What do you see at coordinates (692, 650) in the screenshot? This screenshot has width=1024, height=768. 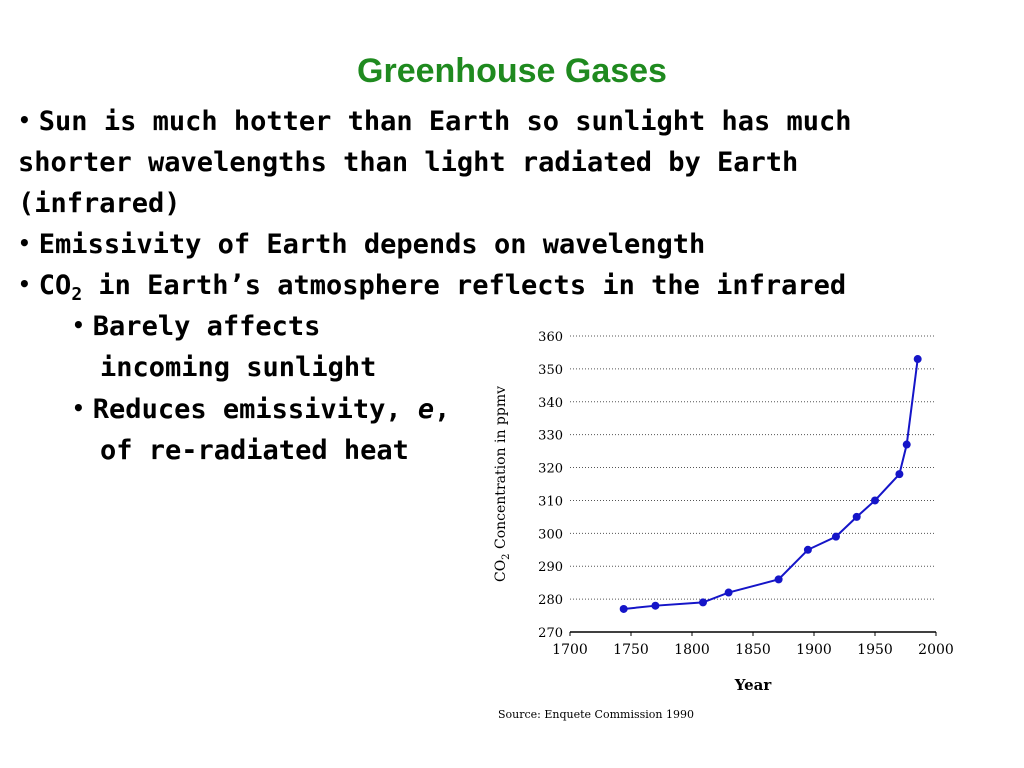 I see `x-tick-label: 1800` at bounding box center [692, 650].